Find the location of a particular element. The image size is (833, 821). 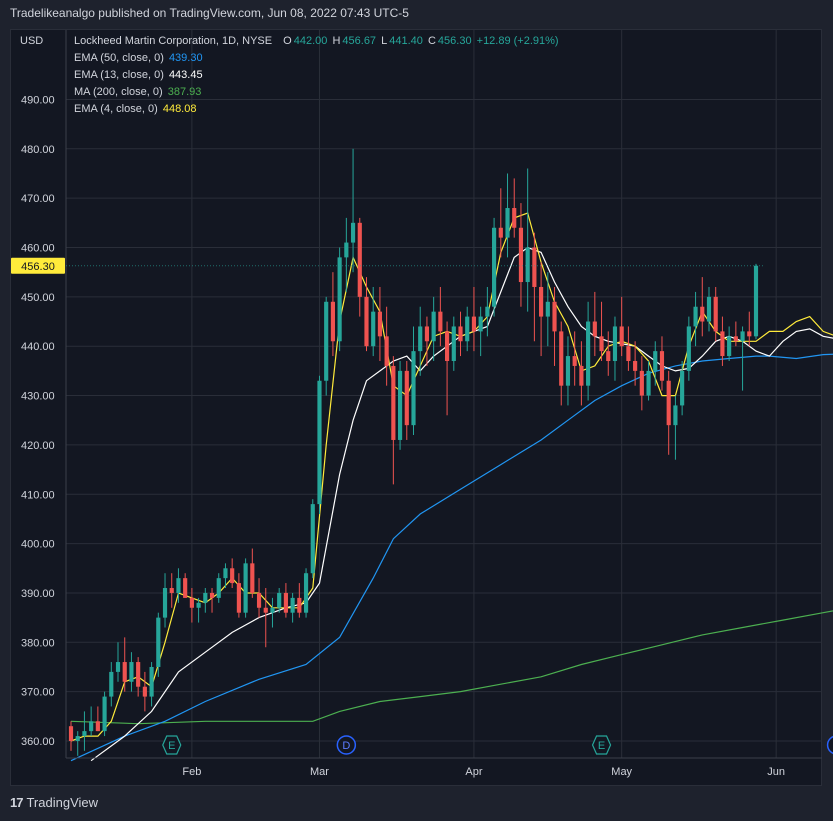

earnings-marker-shape is located at coordinates (601, 745).